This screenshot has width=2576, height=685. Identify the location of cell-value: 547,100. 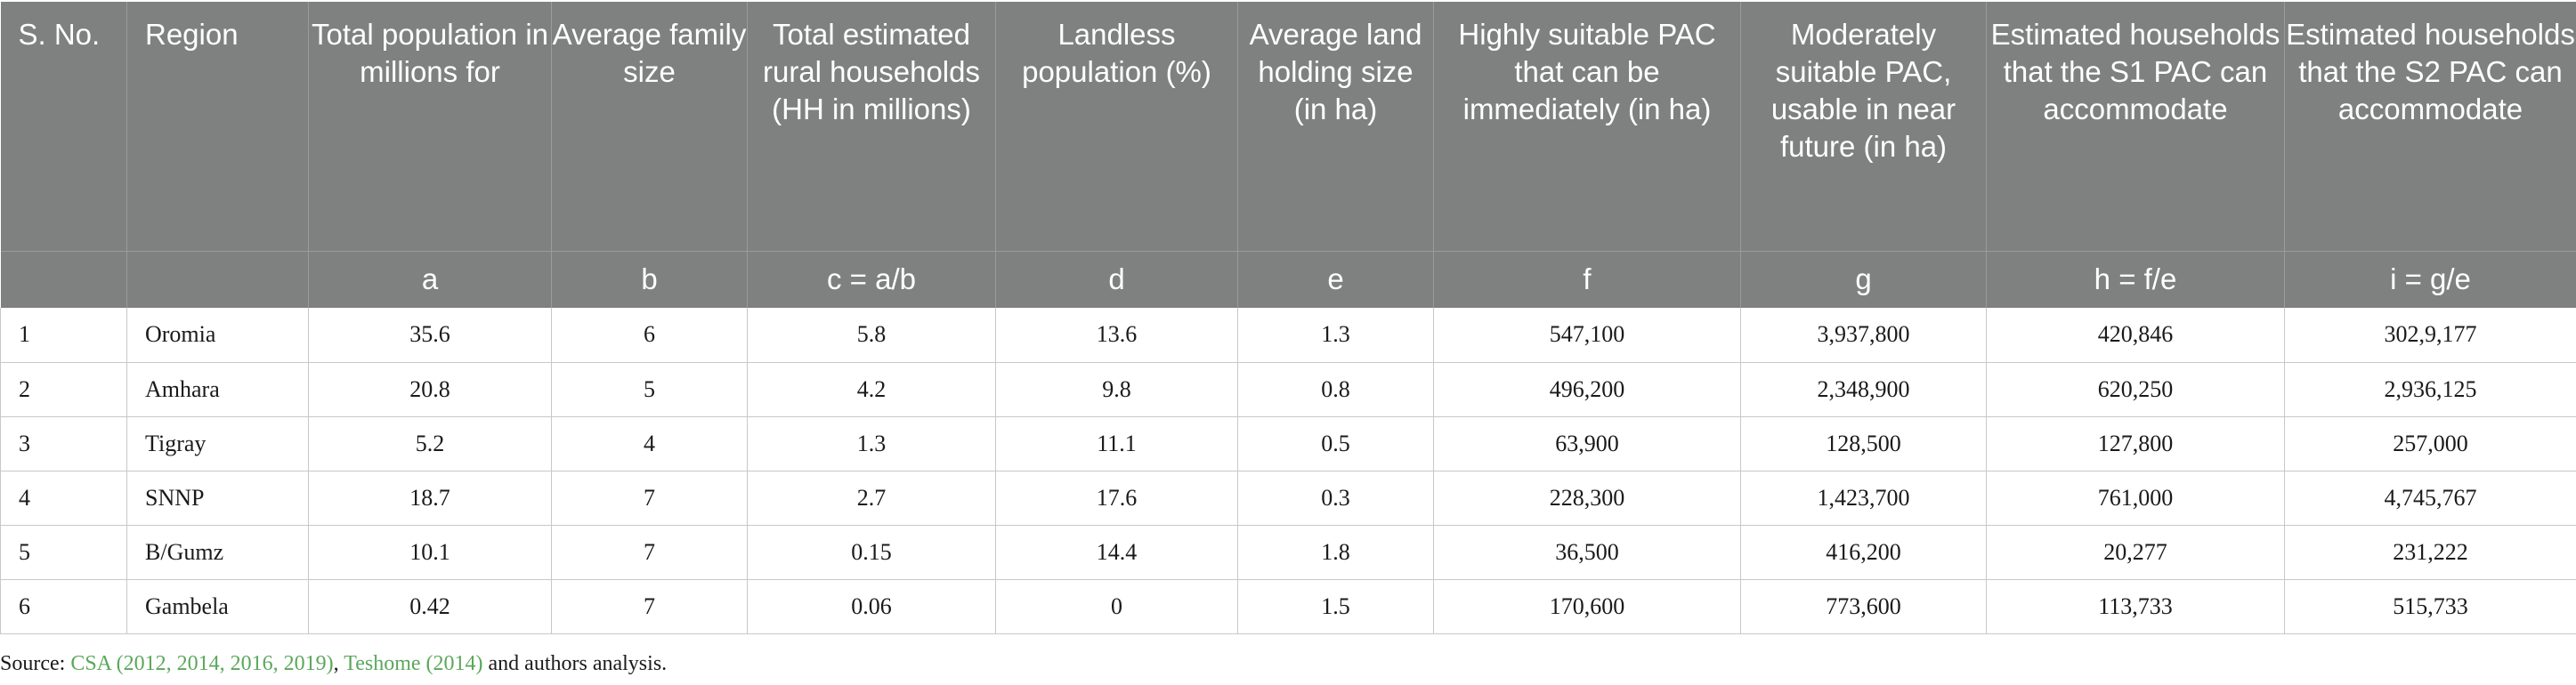
(1587, 335).